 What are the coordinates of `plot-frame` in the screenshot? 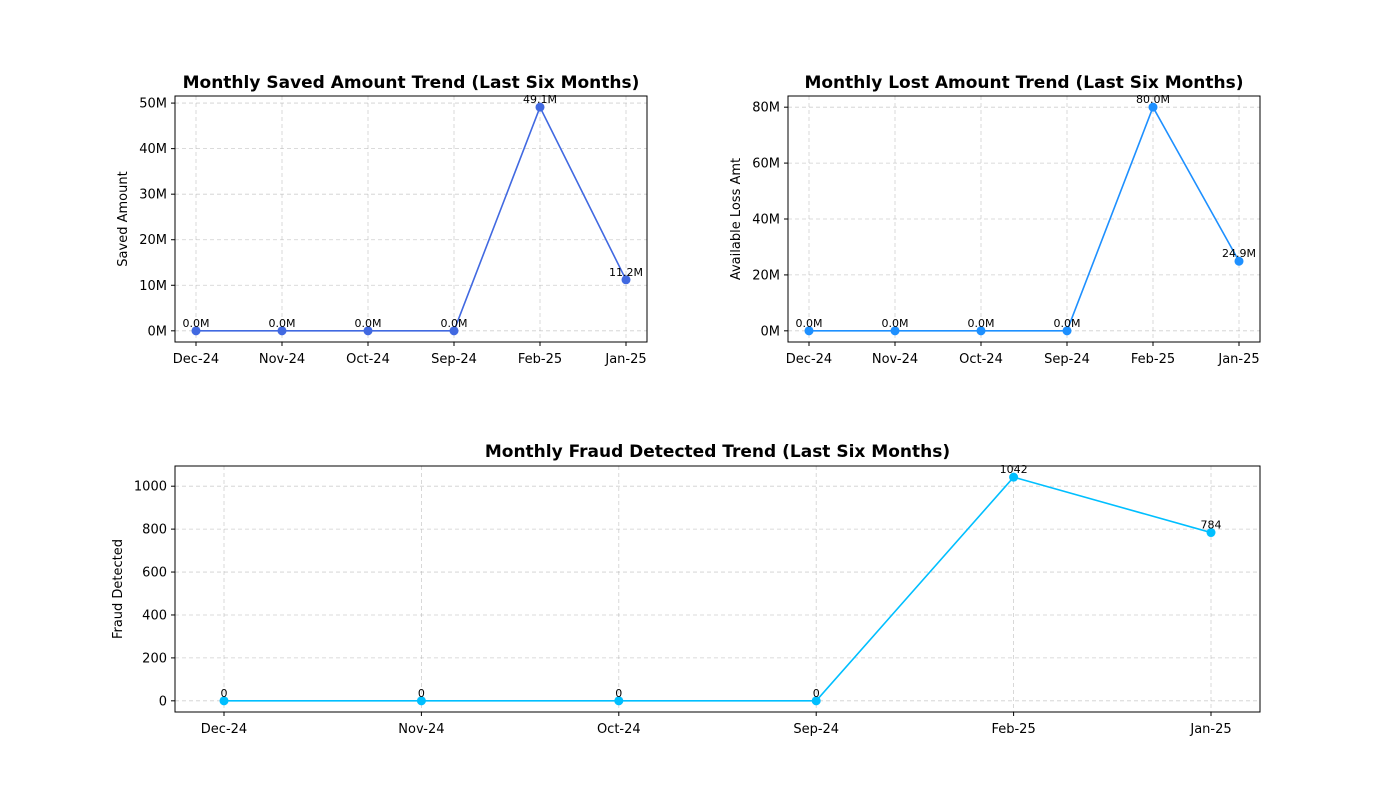 It's located at (411, 219).